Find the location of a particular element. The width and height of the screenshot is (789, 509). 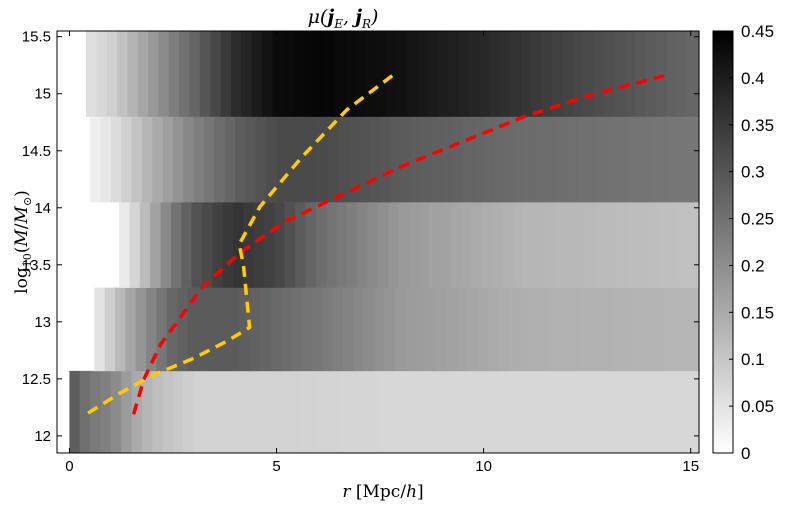

colorbar-tick-label: 0.3 is located at coordinates (753, 172).